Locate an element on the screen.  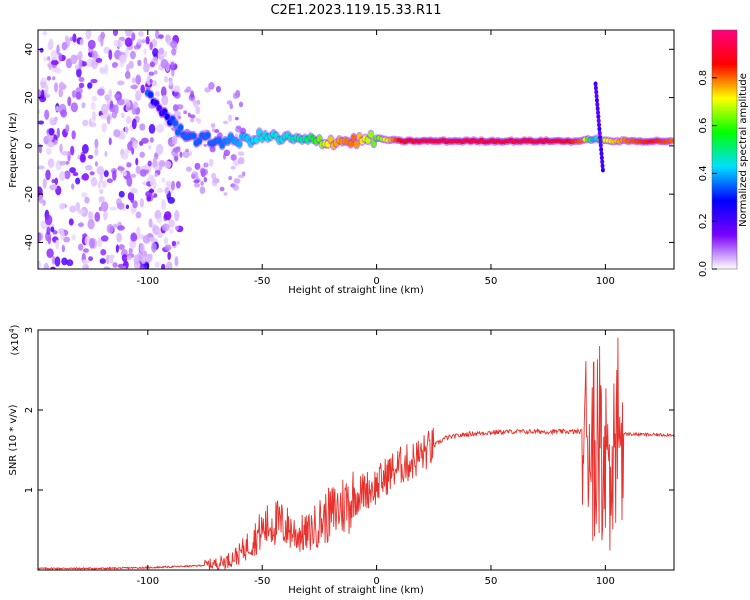
x-tick-label: -100 is located at coordinates (147, 581).